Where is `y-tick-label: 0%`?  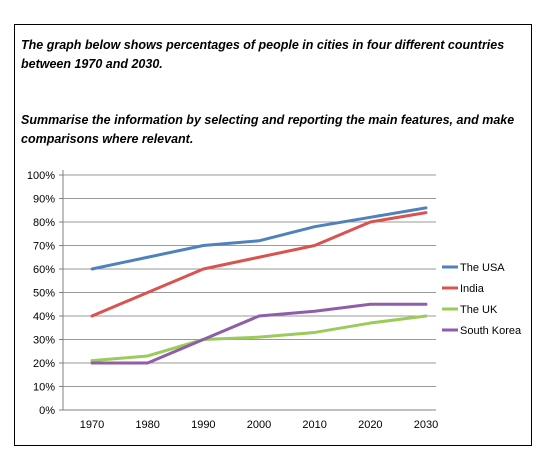 y-tick-label: 0% is located at coordinates (47, 411).